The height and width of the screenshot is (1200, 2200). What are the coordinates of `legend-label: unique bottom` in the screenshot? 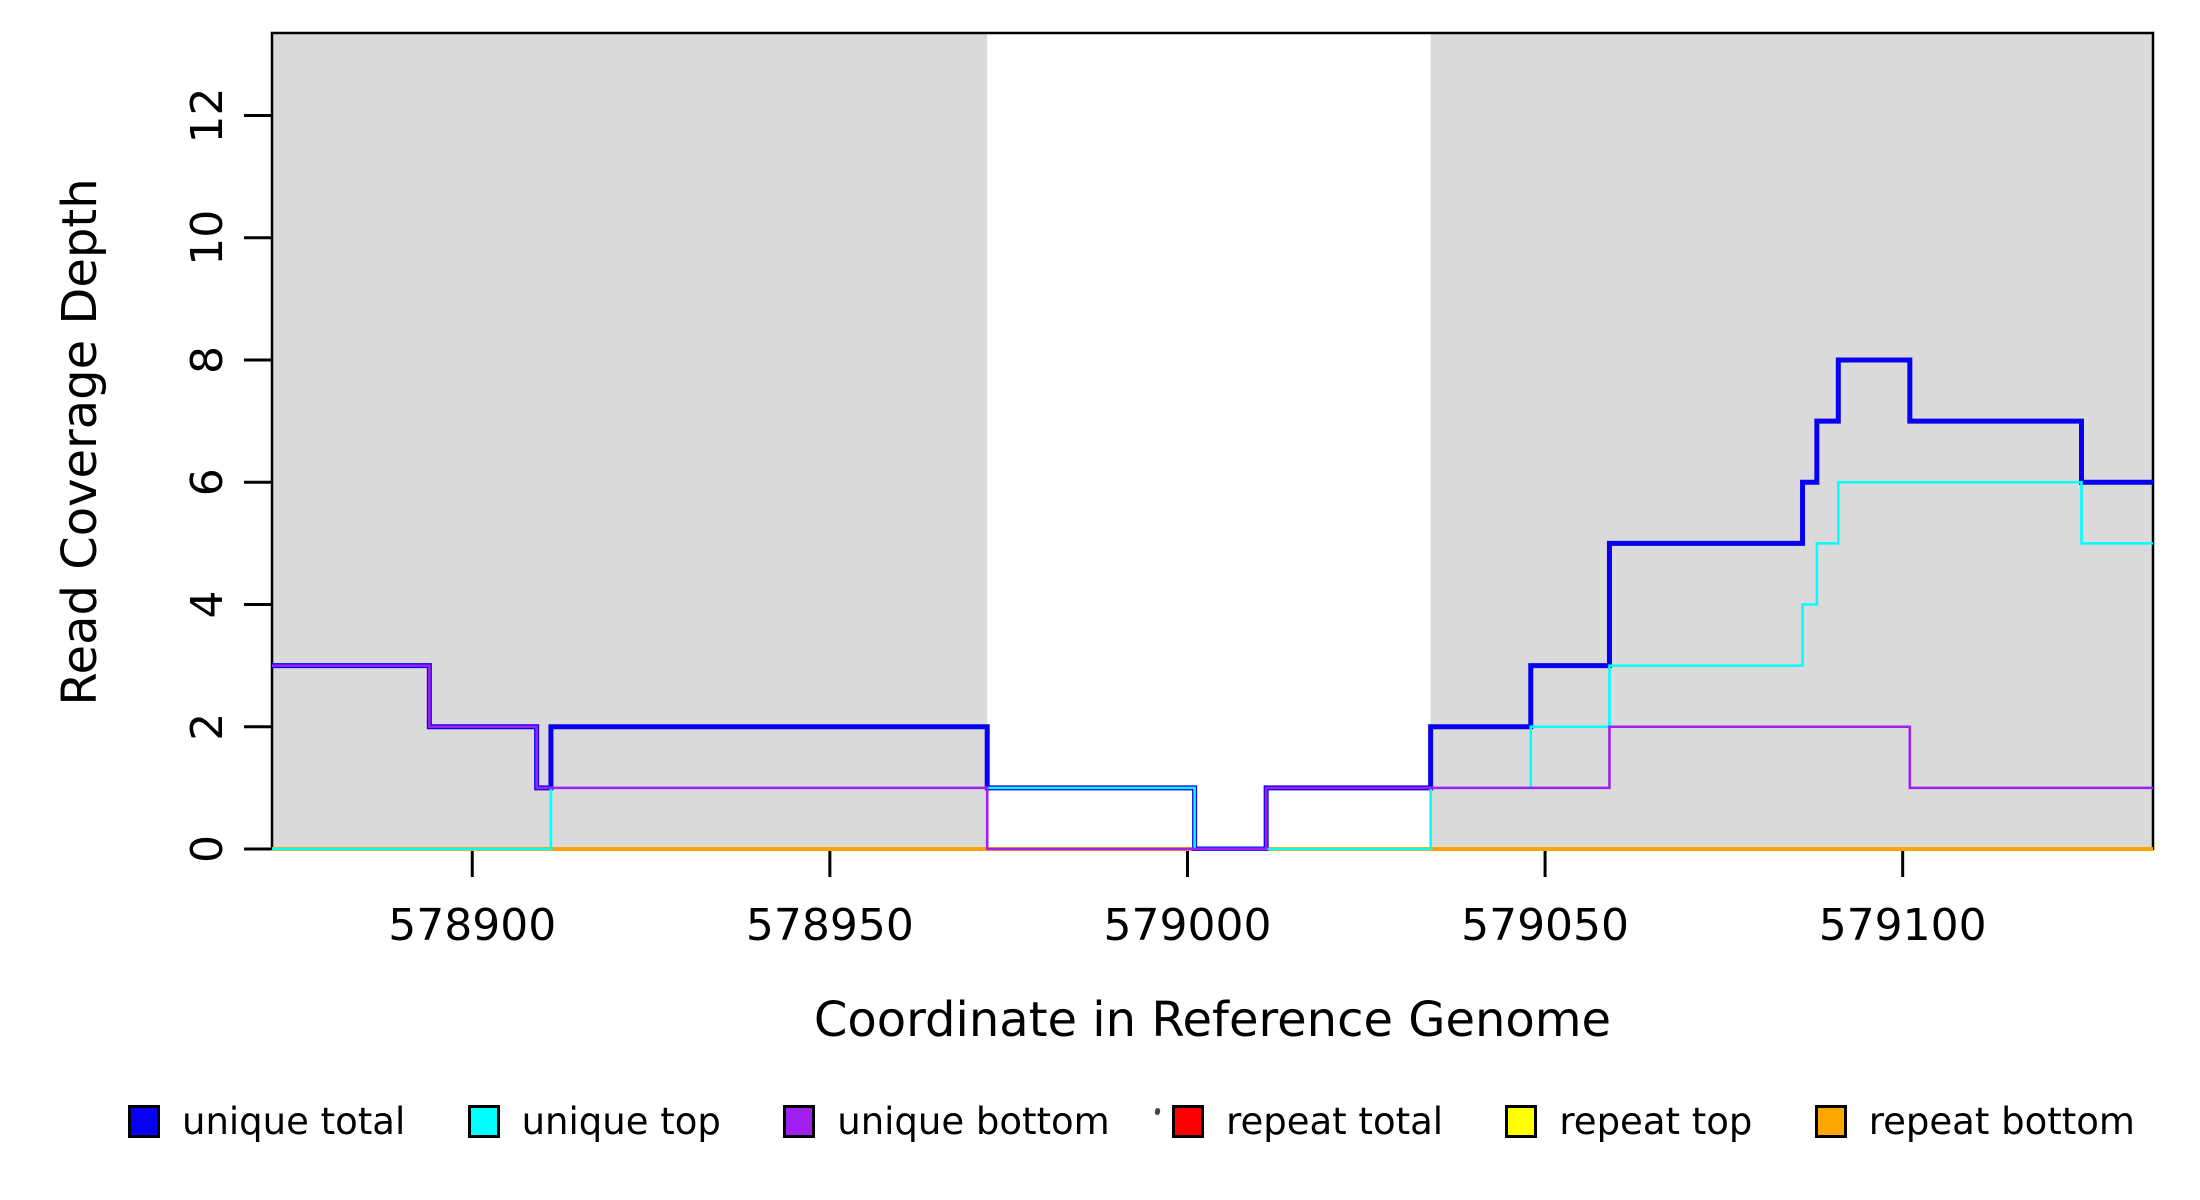 It's located at (973, 1121).